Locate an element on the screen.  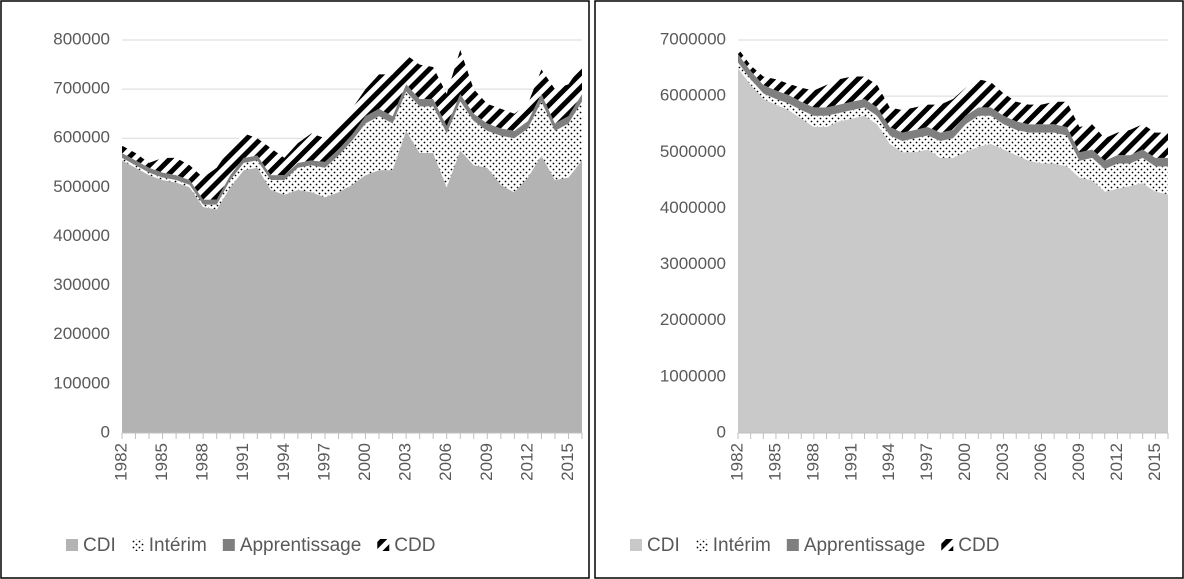
y-tick-label: 400000 is located at coordinates (81, 235).